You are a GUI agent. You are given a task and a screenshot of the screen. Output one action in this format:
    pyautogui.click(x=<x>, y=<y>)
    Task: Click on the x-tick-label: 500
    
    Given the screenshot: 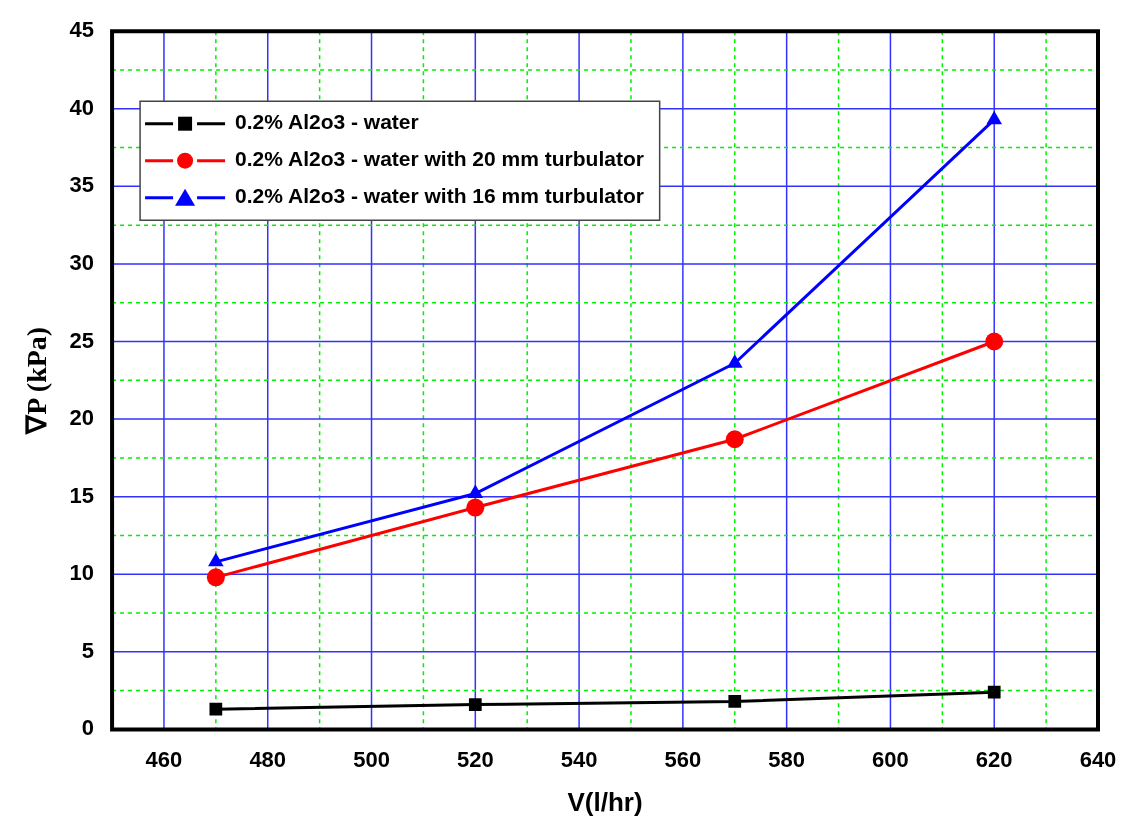 What is the action you would take?
    pyautogui.click(x=371, y=759)
    